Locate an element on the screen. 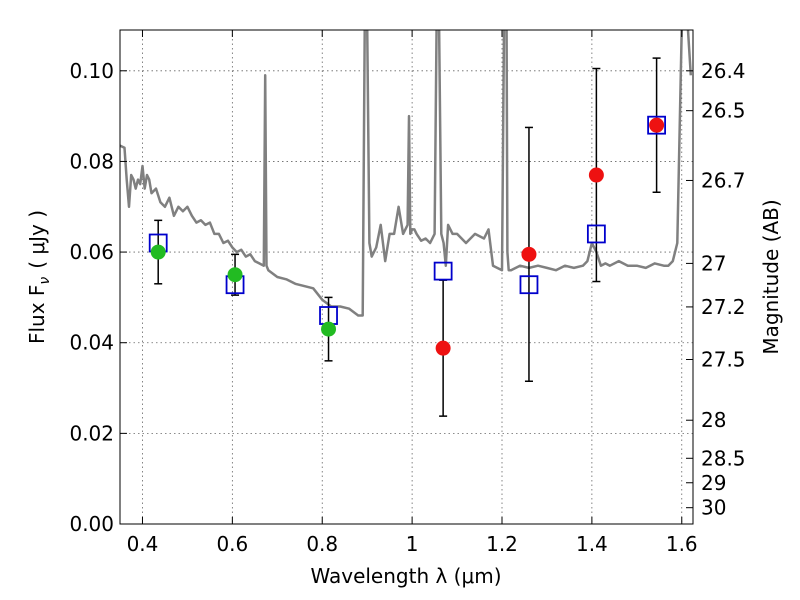  mag-tick-label: 26.4 is located at coordinates (723, 71).